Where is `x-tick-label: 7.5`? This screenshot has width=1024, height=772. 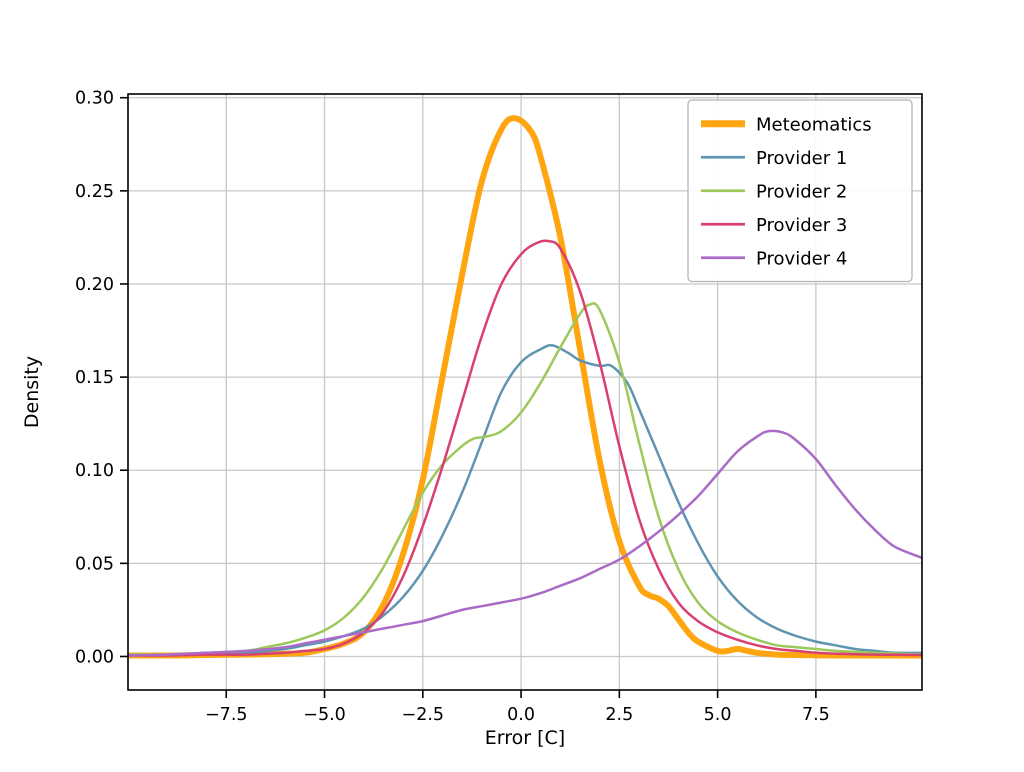
x-tick-label: 7.5 is located at coordinates (816, 715).